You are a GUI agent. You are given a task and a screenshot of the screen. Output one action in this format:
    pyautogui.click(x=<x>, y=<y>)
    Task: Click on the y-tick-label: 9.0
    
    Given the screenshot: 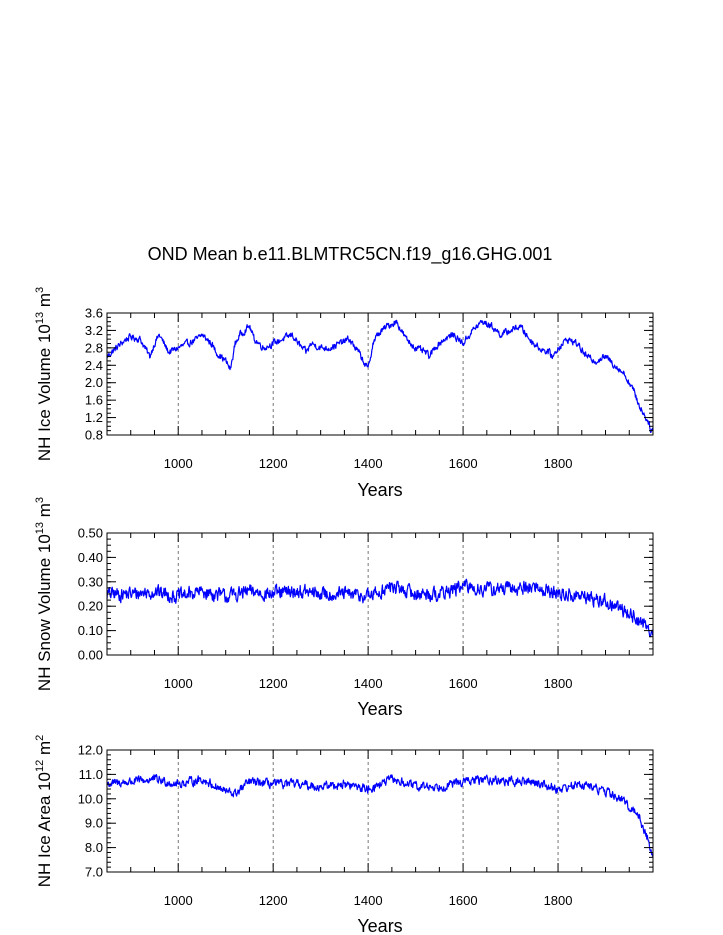 What is the action you would take?
    pyautogui.click(x=94, y=823)
    